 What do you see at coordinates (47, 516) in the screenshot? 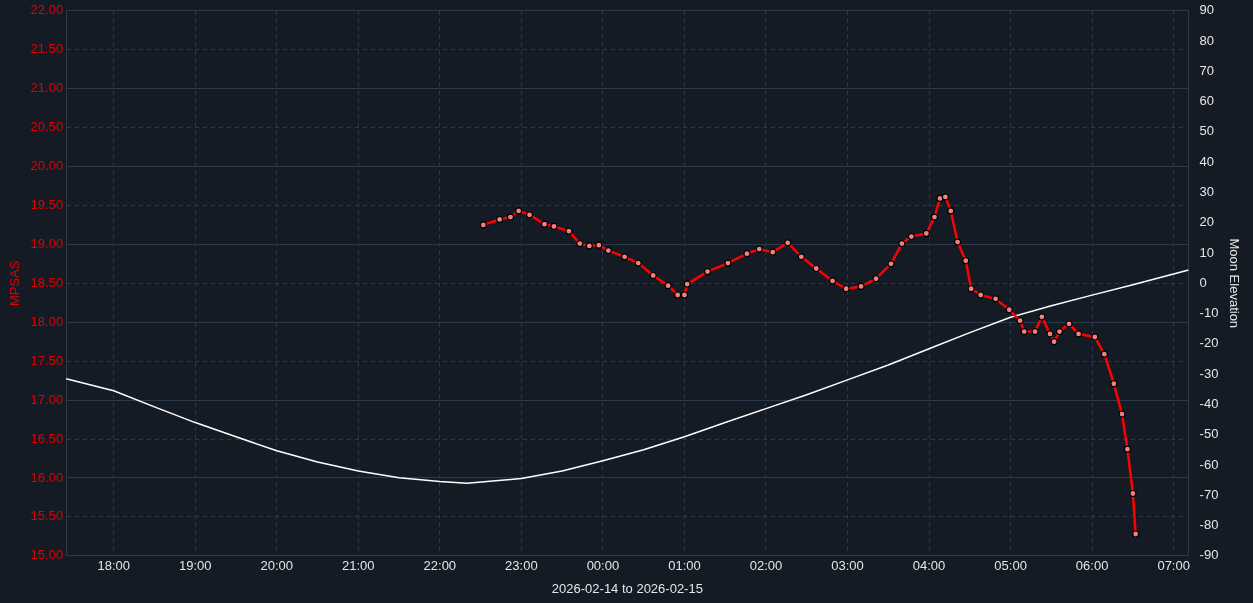
I see `y-tick-label: 15.50` at bounding box center [47, 516].